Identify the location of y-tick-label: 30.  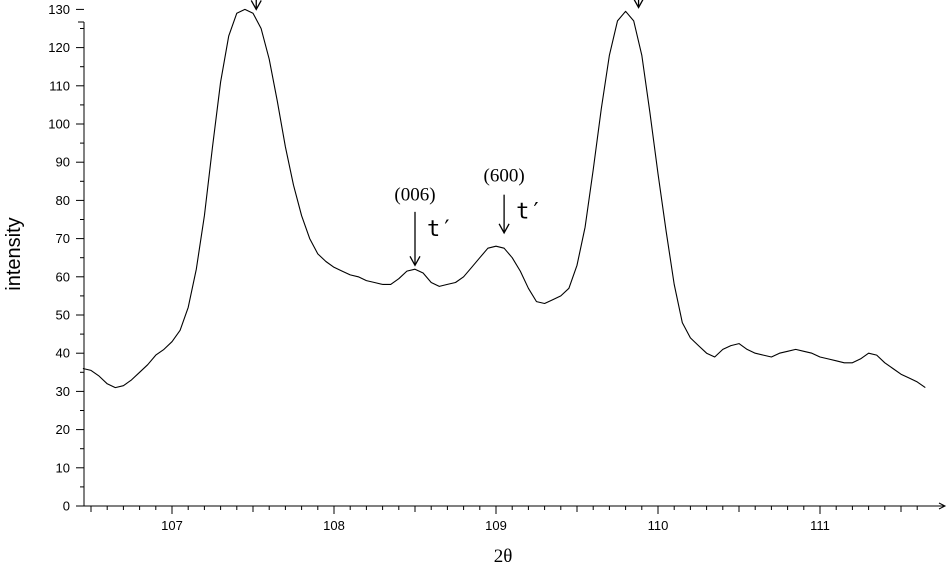
(63, 391).